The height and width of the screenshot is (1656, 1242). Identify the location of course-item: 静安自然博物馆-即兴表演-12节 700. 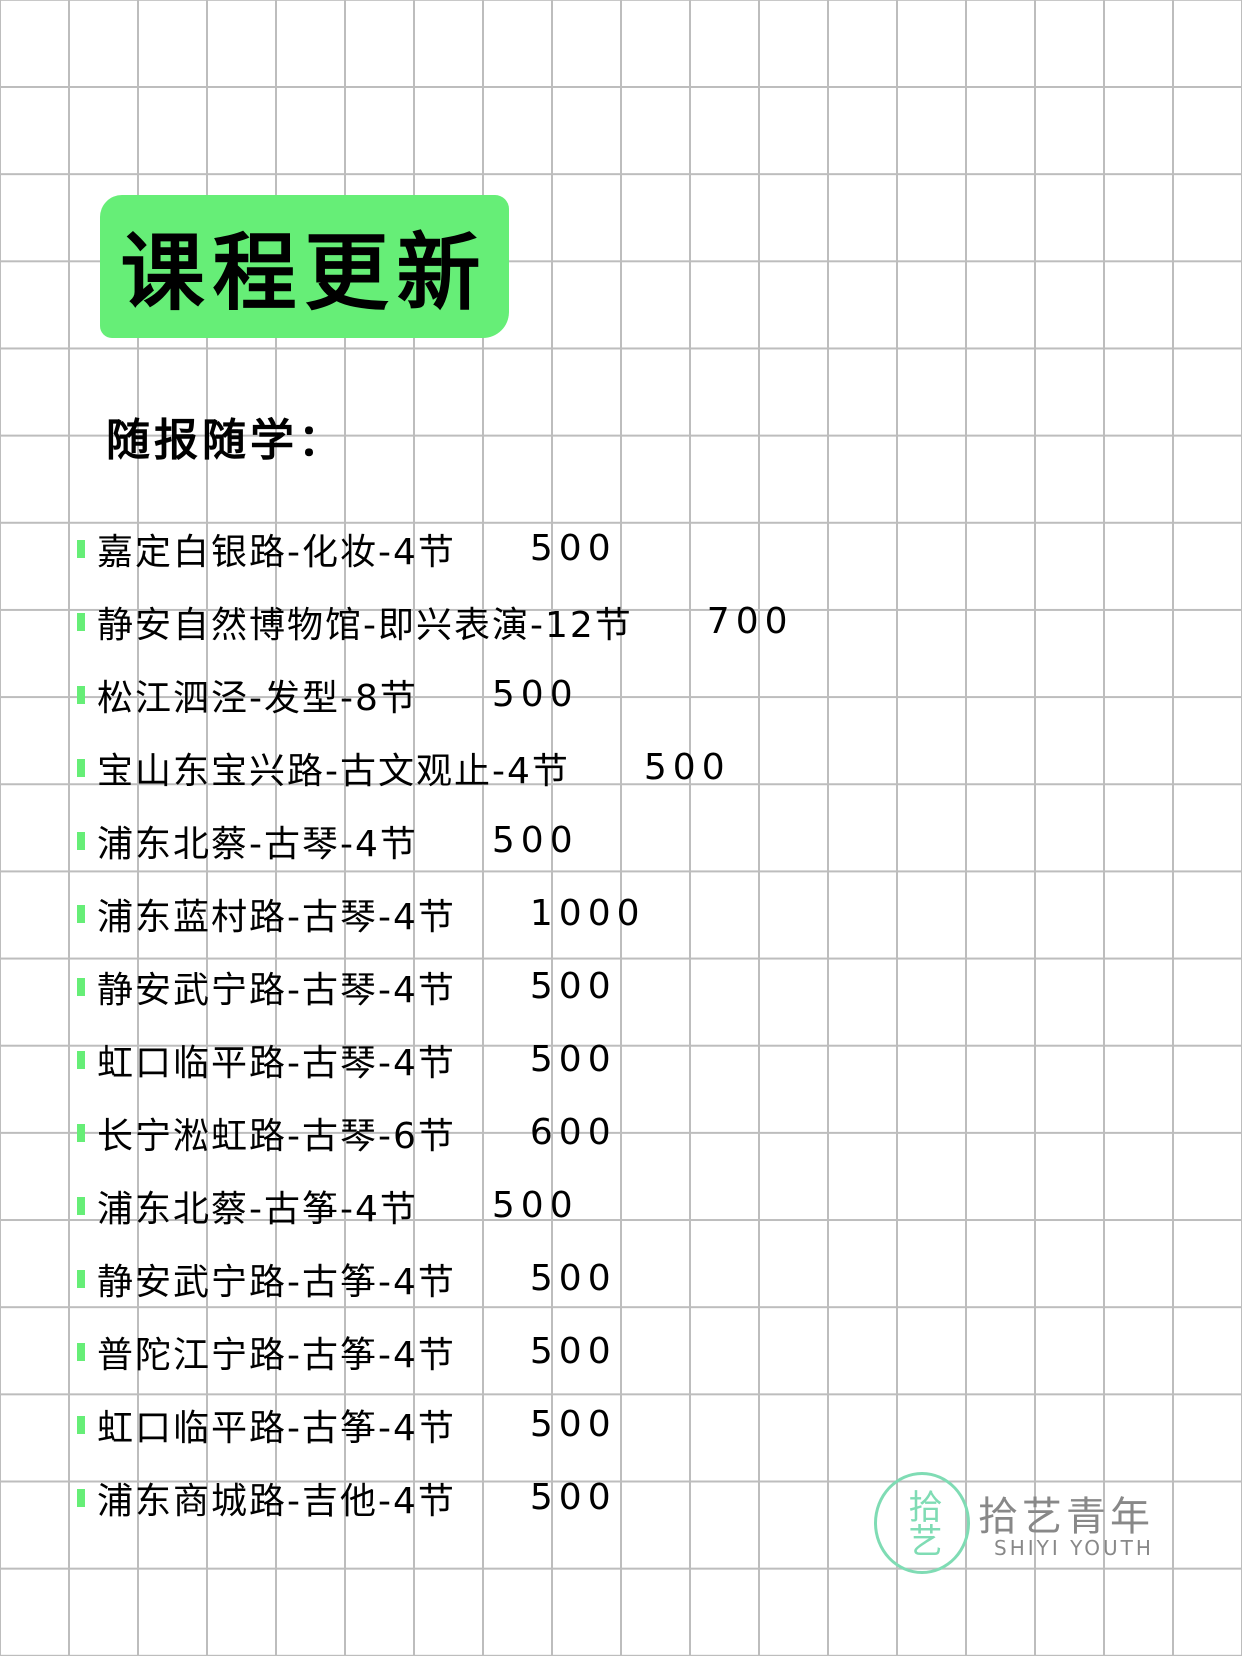
(435, 621).